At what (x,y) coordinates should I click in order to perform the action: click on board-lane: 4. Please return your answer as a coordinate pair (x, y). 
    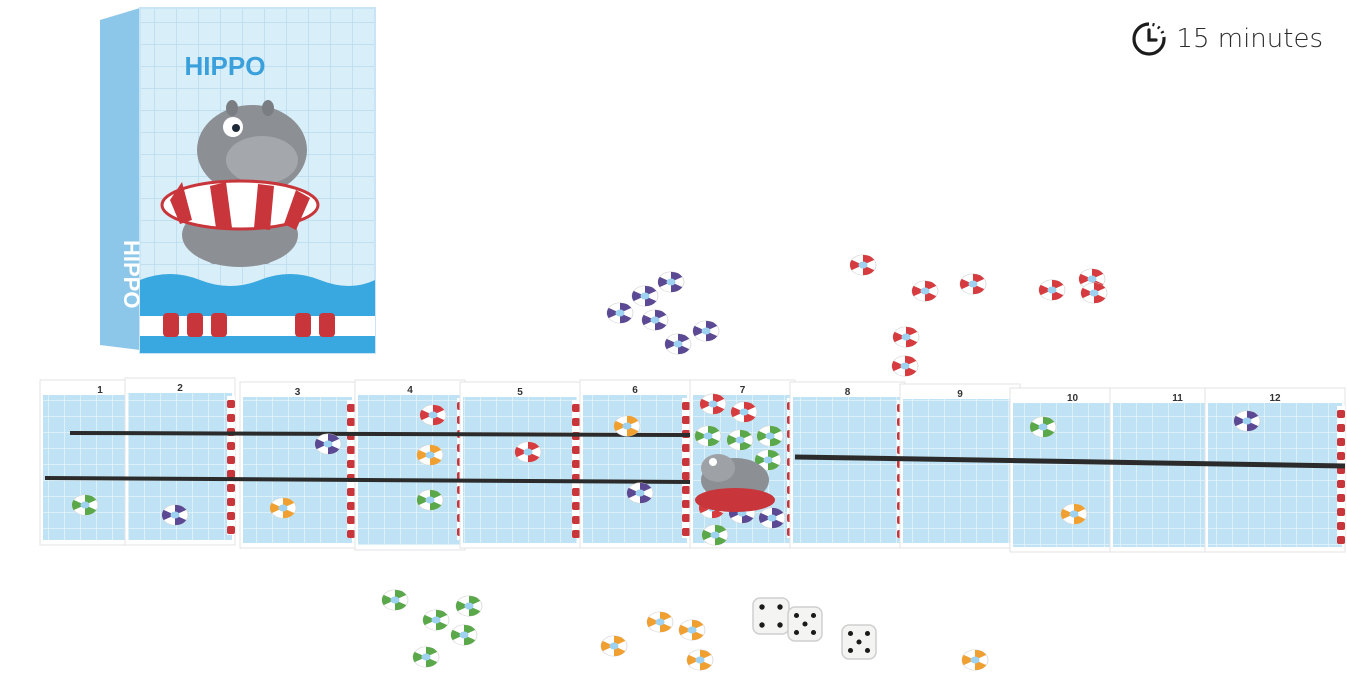
    Looking at the image, I should click on (410, 465).